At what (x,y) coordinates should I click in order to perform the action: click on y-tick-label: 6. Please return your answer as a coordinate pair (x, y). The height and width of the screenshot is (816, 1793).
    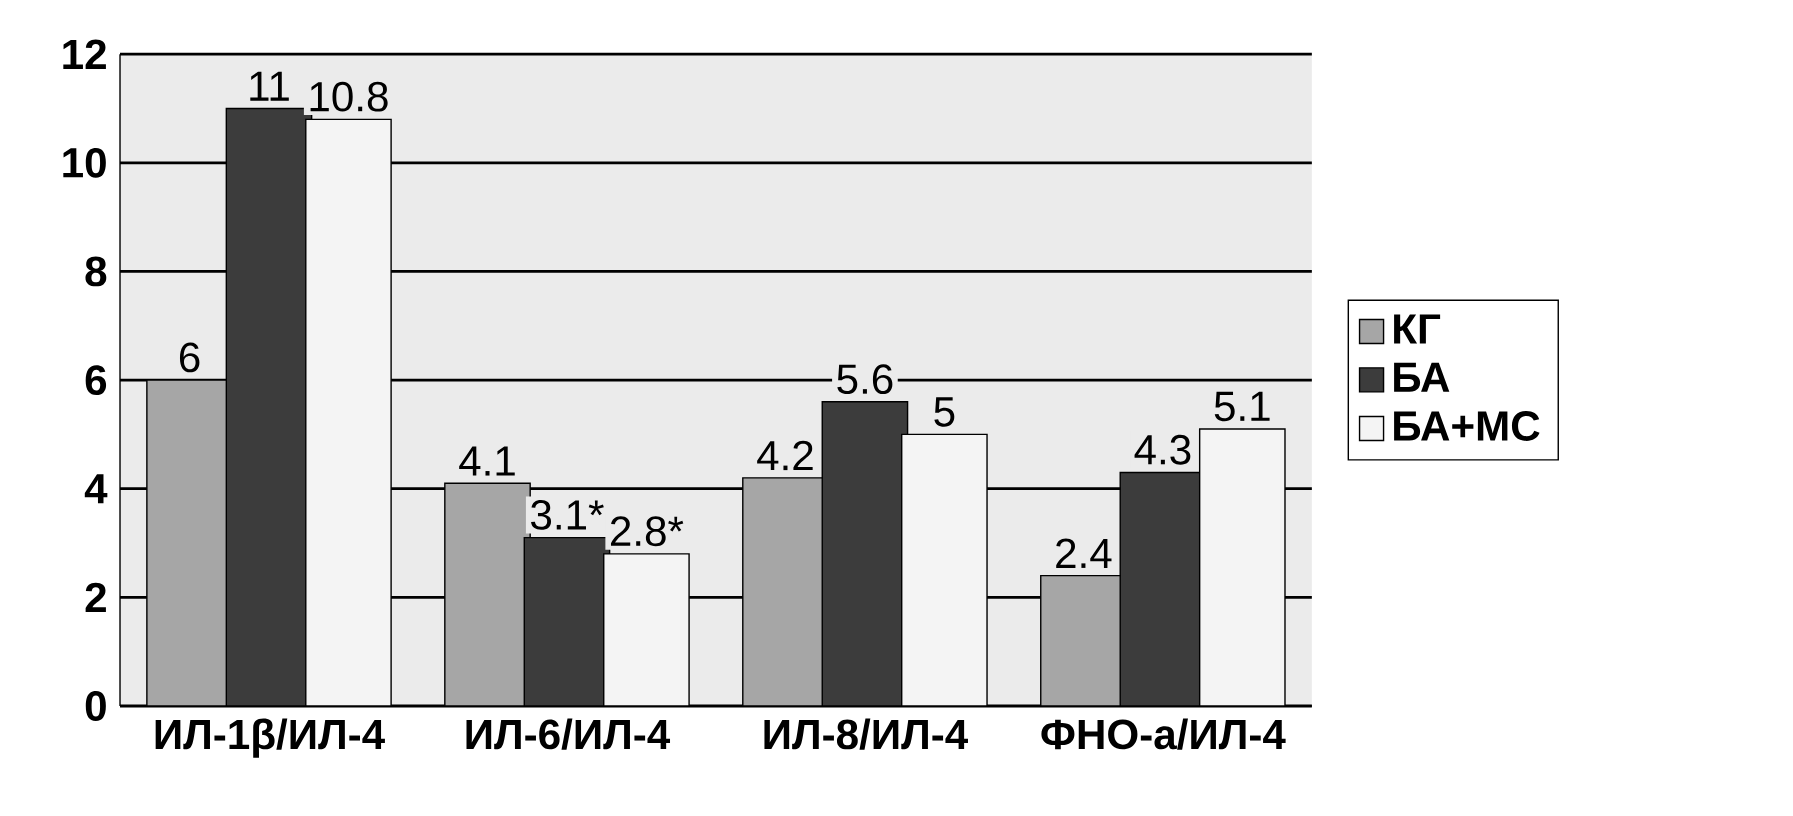
    Looking at the image, I should click on (96, 380).